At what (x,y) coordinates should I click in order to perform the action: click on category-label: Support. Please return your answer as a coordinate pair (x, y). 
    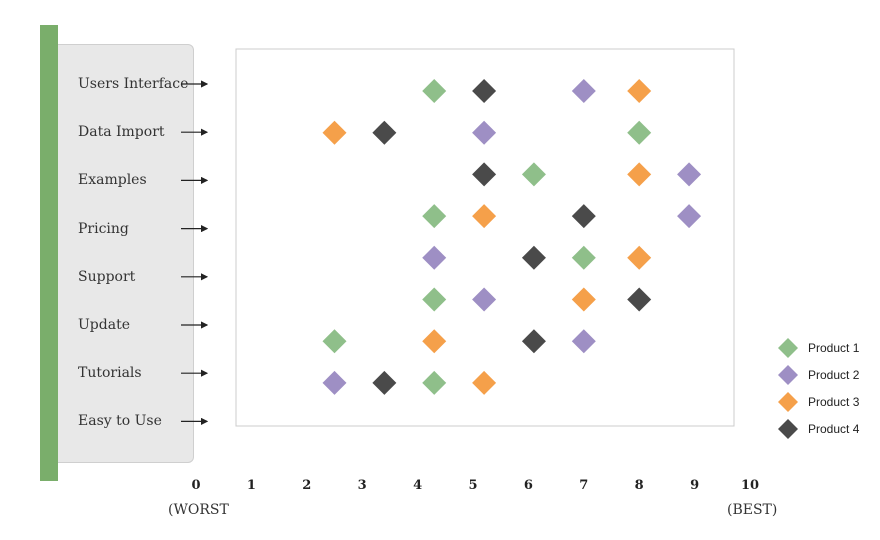
    Looking at the image, I should click on (107, 276).